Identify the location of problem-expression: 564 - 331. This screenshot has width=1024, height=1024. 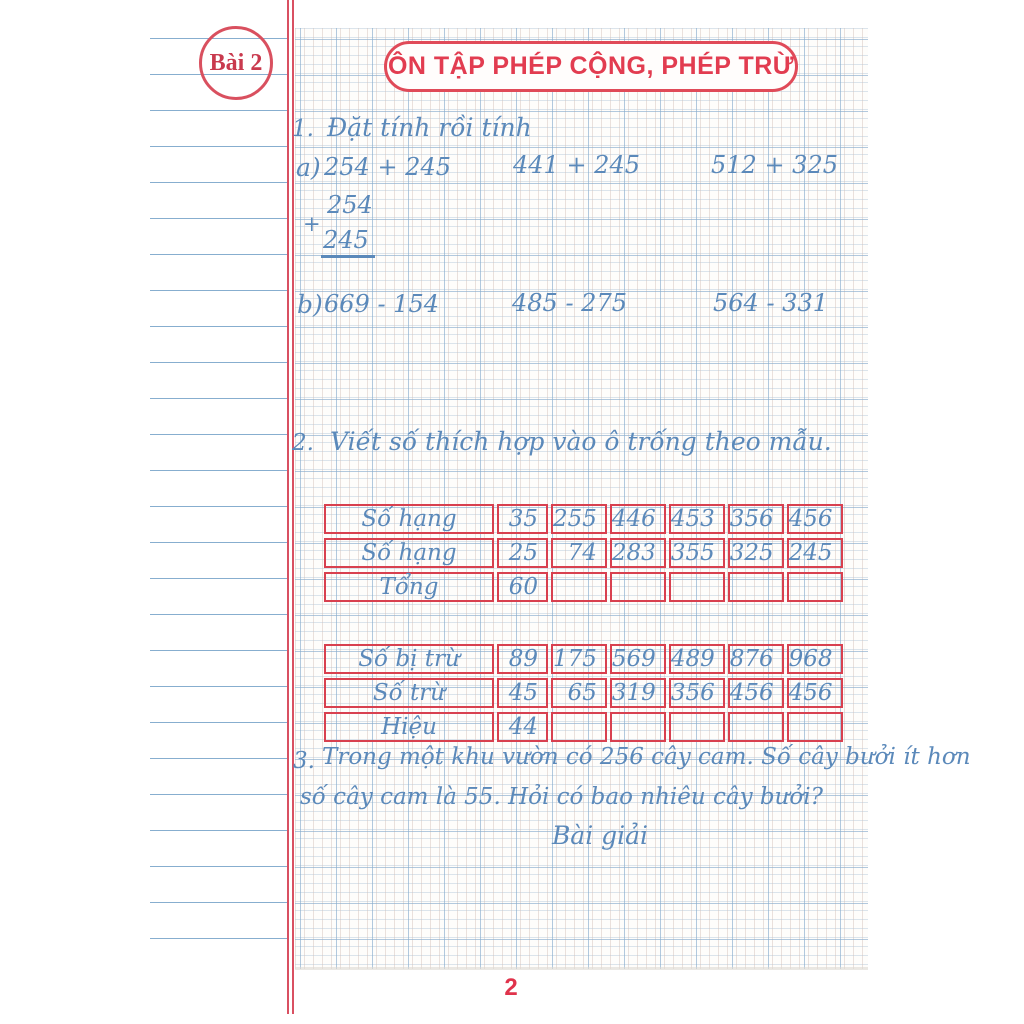
(770, 303).